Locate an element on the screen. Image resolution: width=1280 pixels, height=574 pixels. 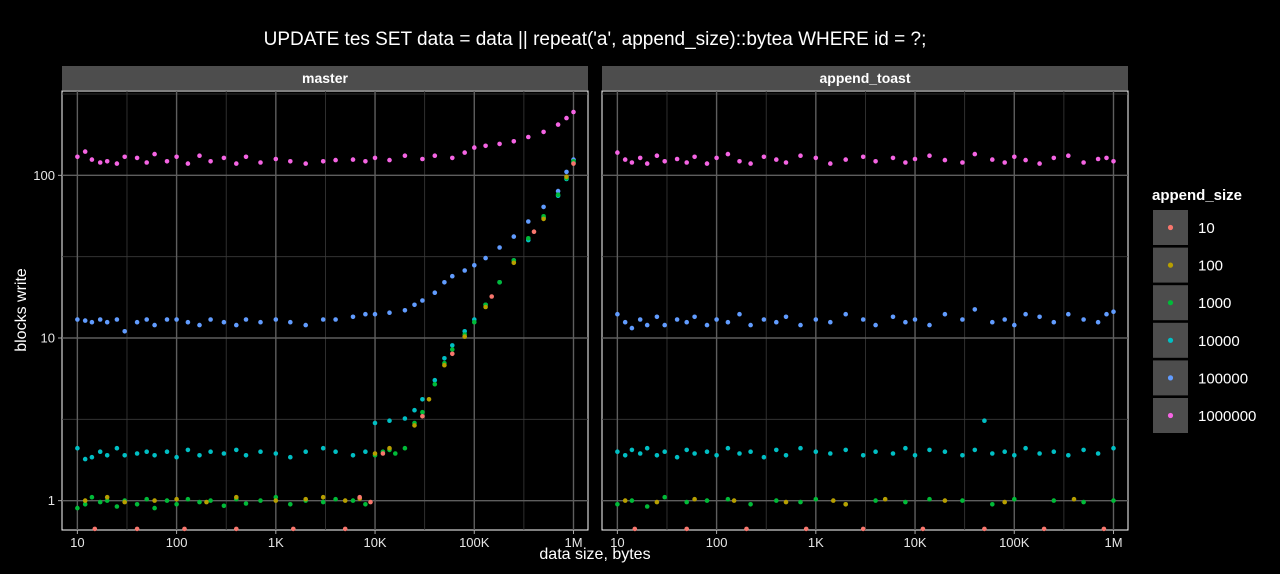
x-tick-label: 100K is located at coordinates (1014, 542).